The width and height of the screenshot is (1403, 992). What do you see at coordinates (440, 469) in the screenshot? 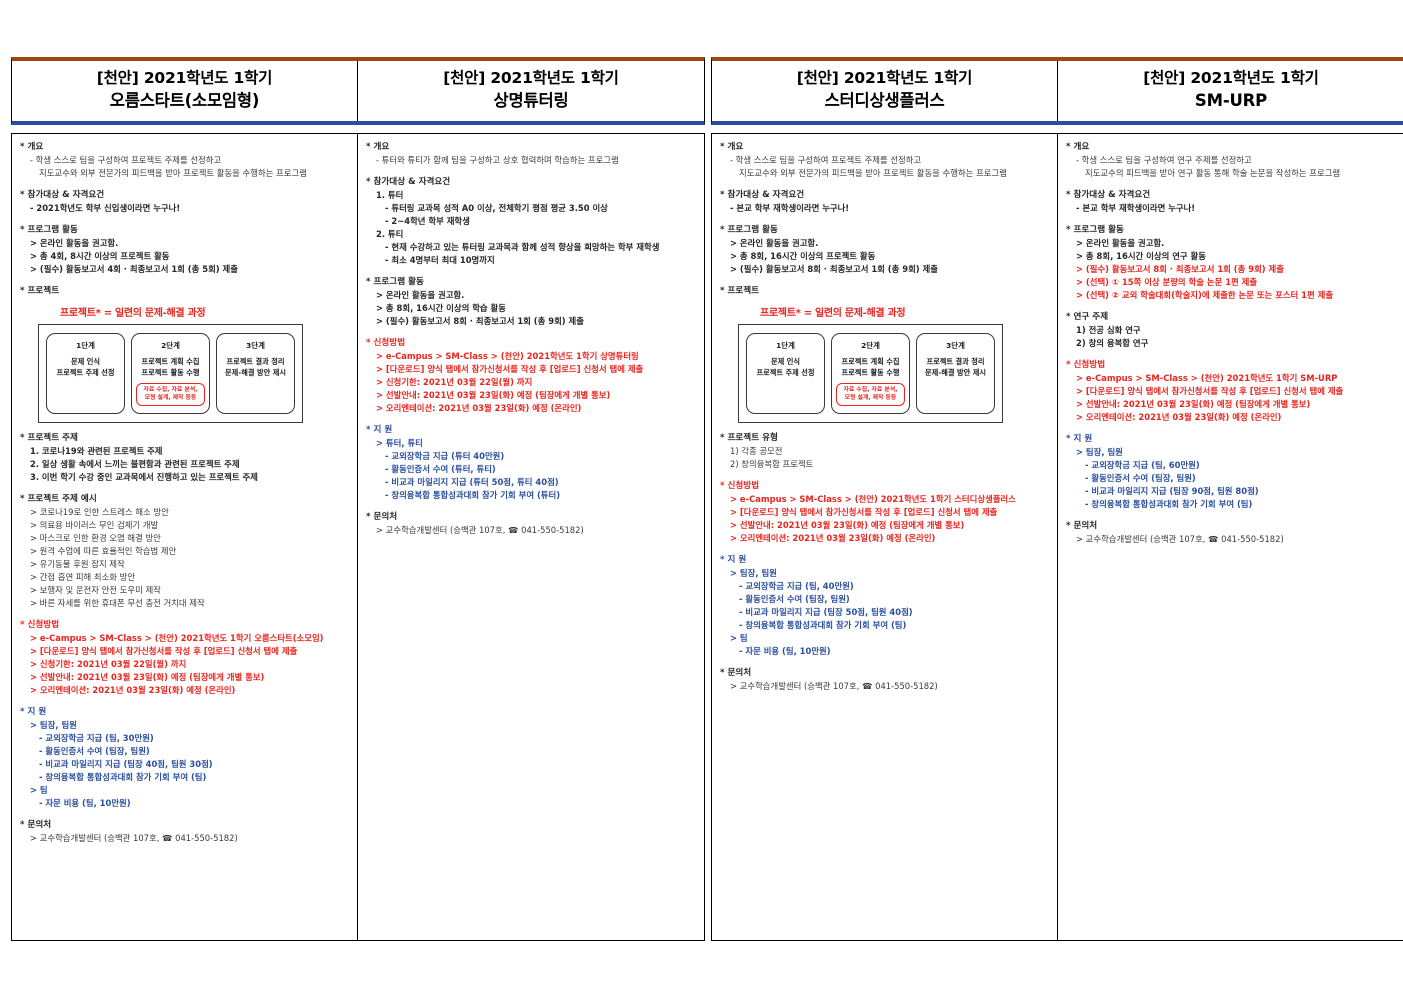
I see `section-line: - 활동인증서 수여 (튜터, 튜티)` at bounding box center [440, 469].